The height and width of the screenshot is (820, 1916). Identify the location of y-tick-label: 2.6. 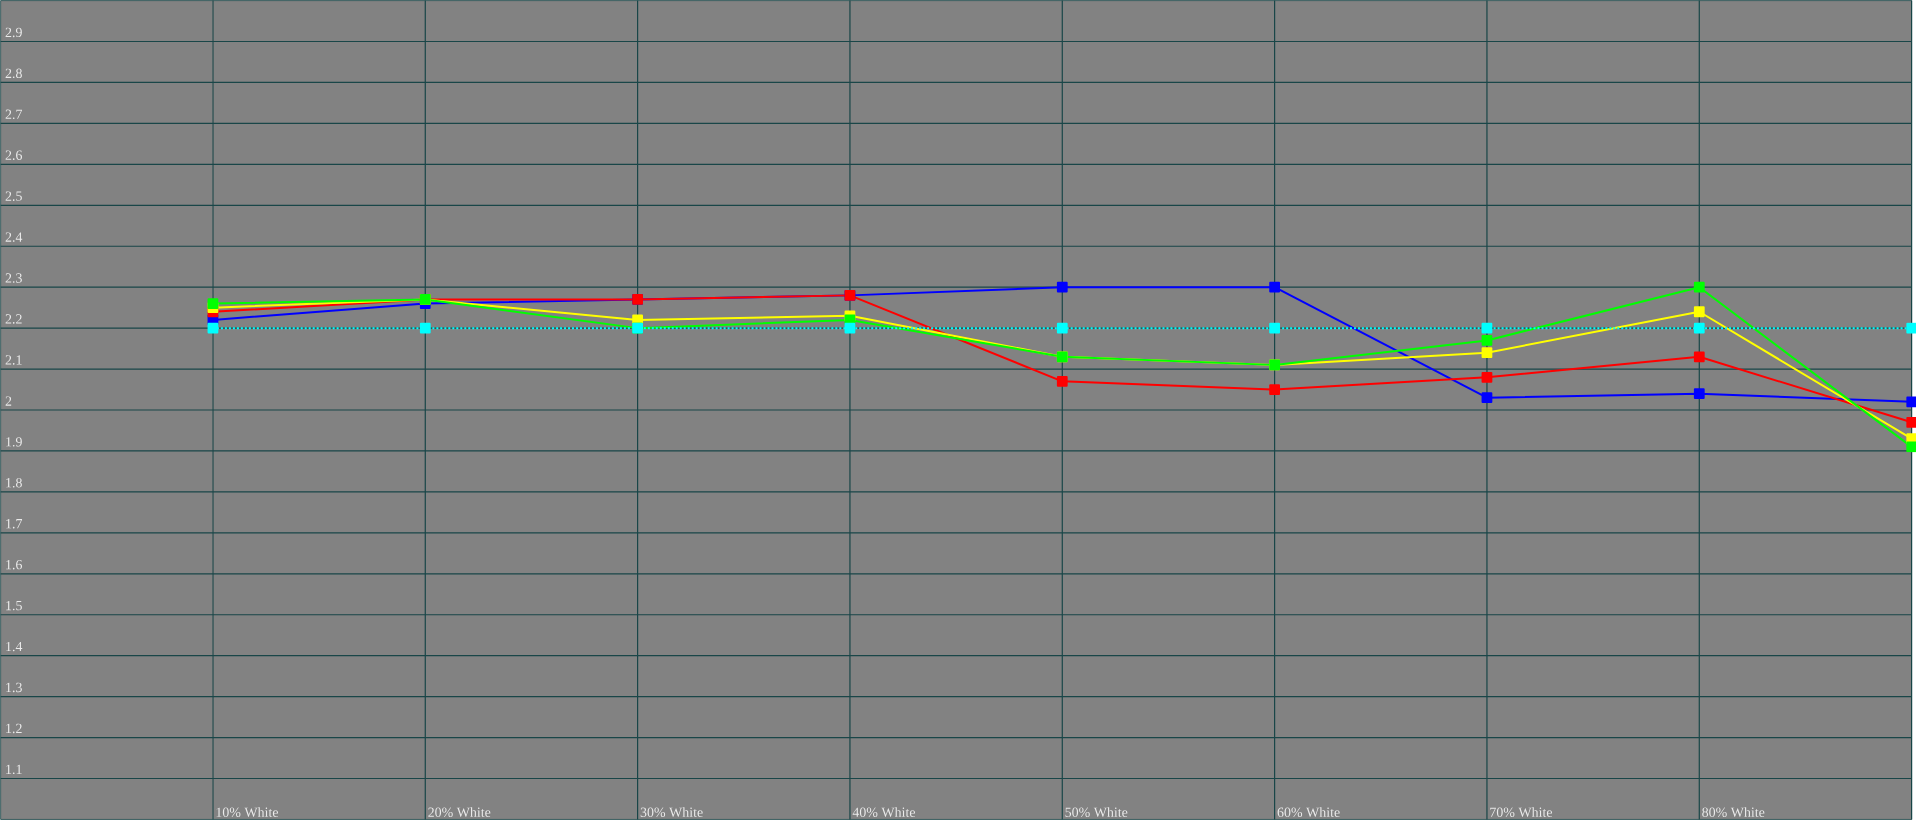
(14, 155).